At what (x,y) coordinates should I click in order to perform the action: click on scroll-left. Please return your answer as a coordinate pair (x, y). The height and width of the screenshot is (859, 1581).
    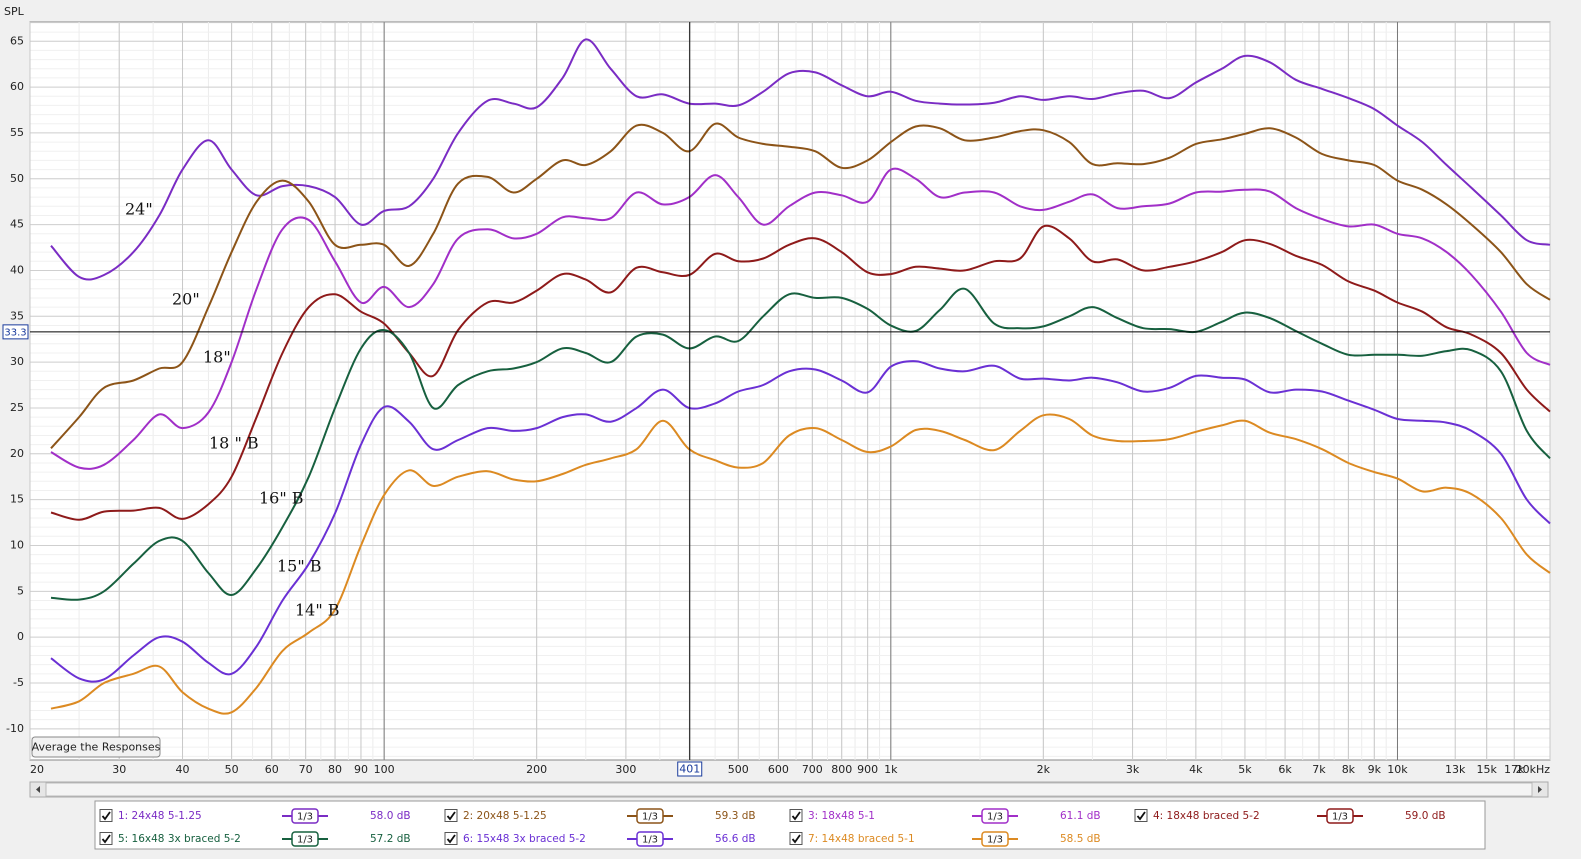
    Looking at the image, I should click on (38, 789).